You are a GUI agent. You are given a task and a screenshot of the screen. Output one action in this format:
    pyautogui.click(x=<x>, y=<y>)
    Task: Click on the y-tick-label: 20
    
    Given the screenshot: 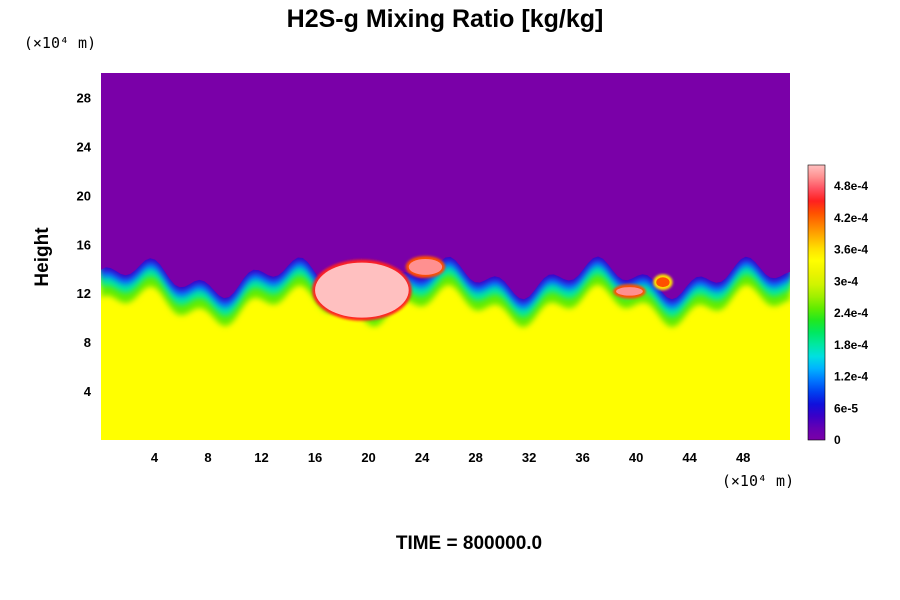 What is the action you would take?
    pyautogui.click(x=84, y=195)
    